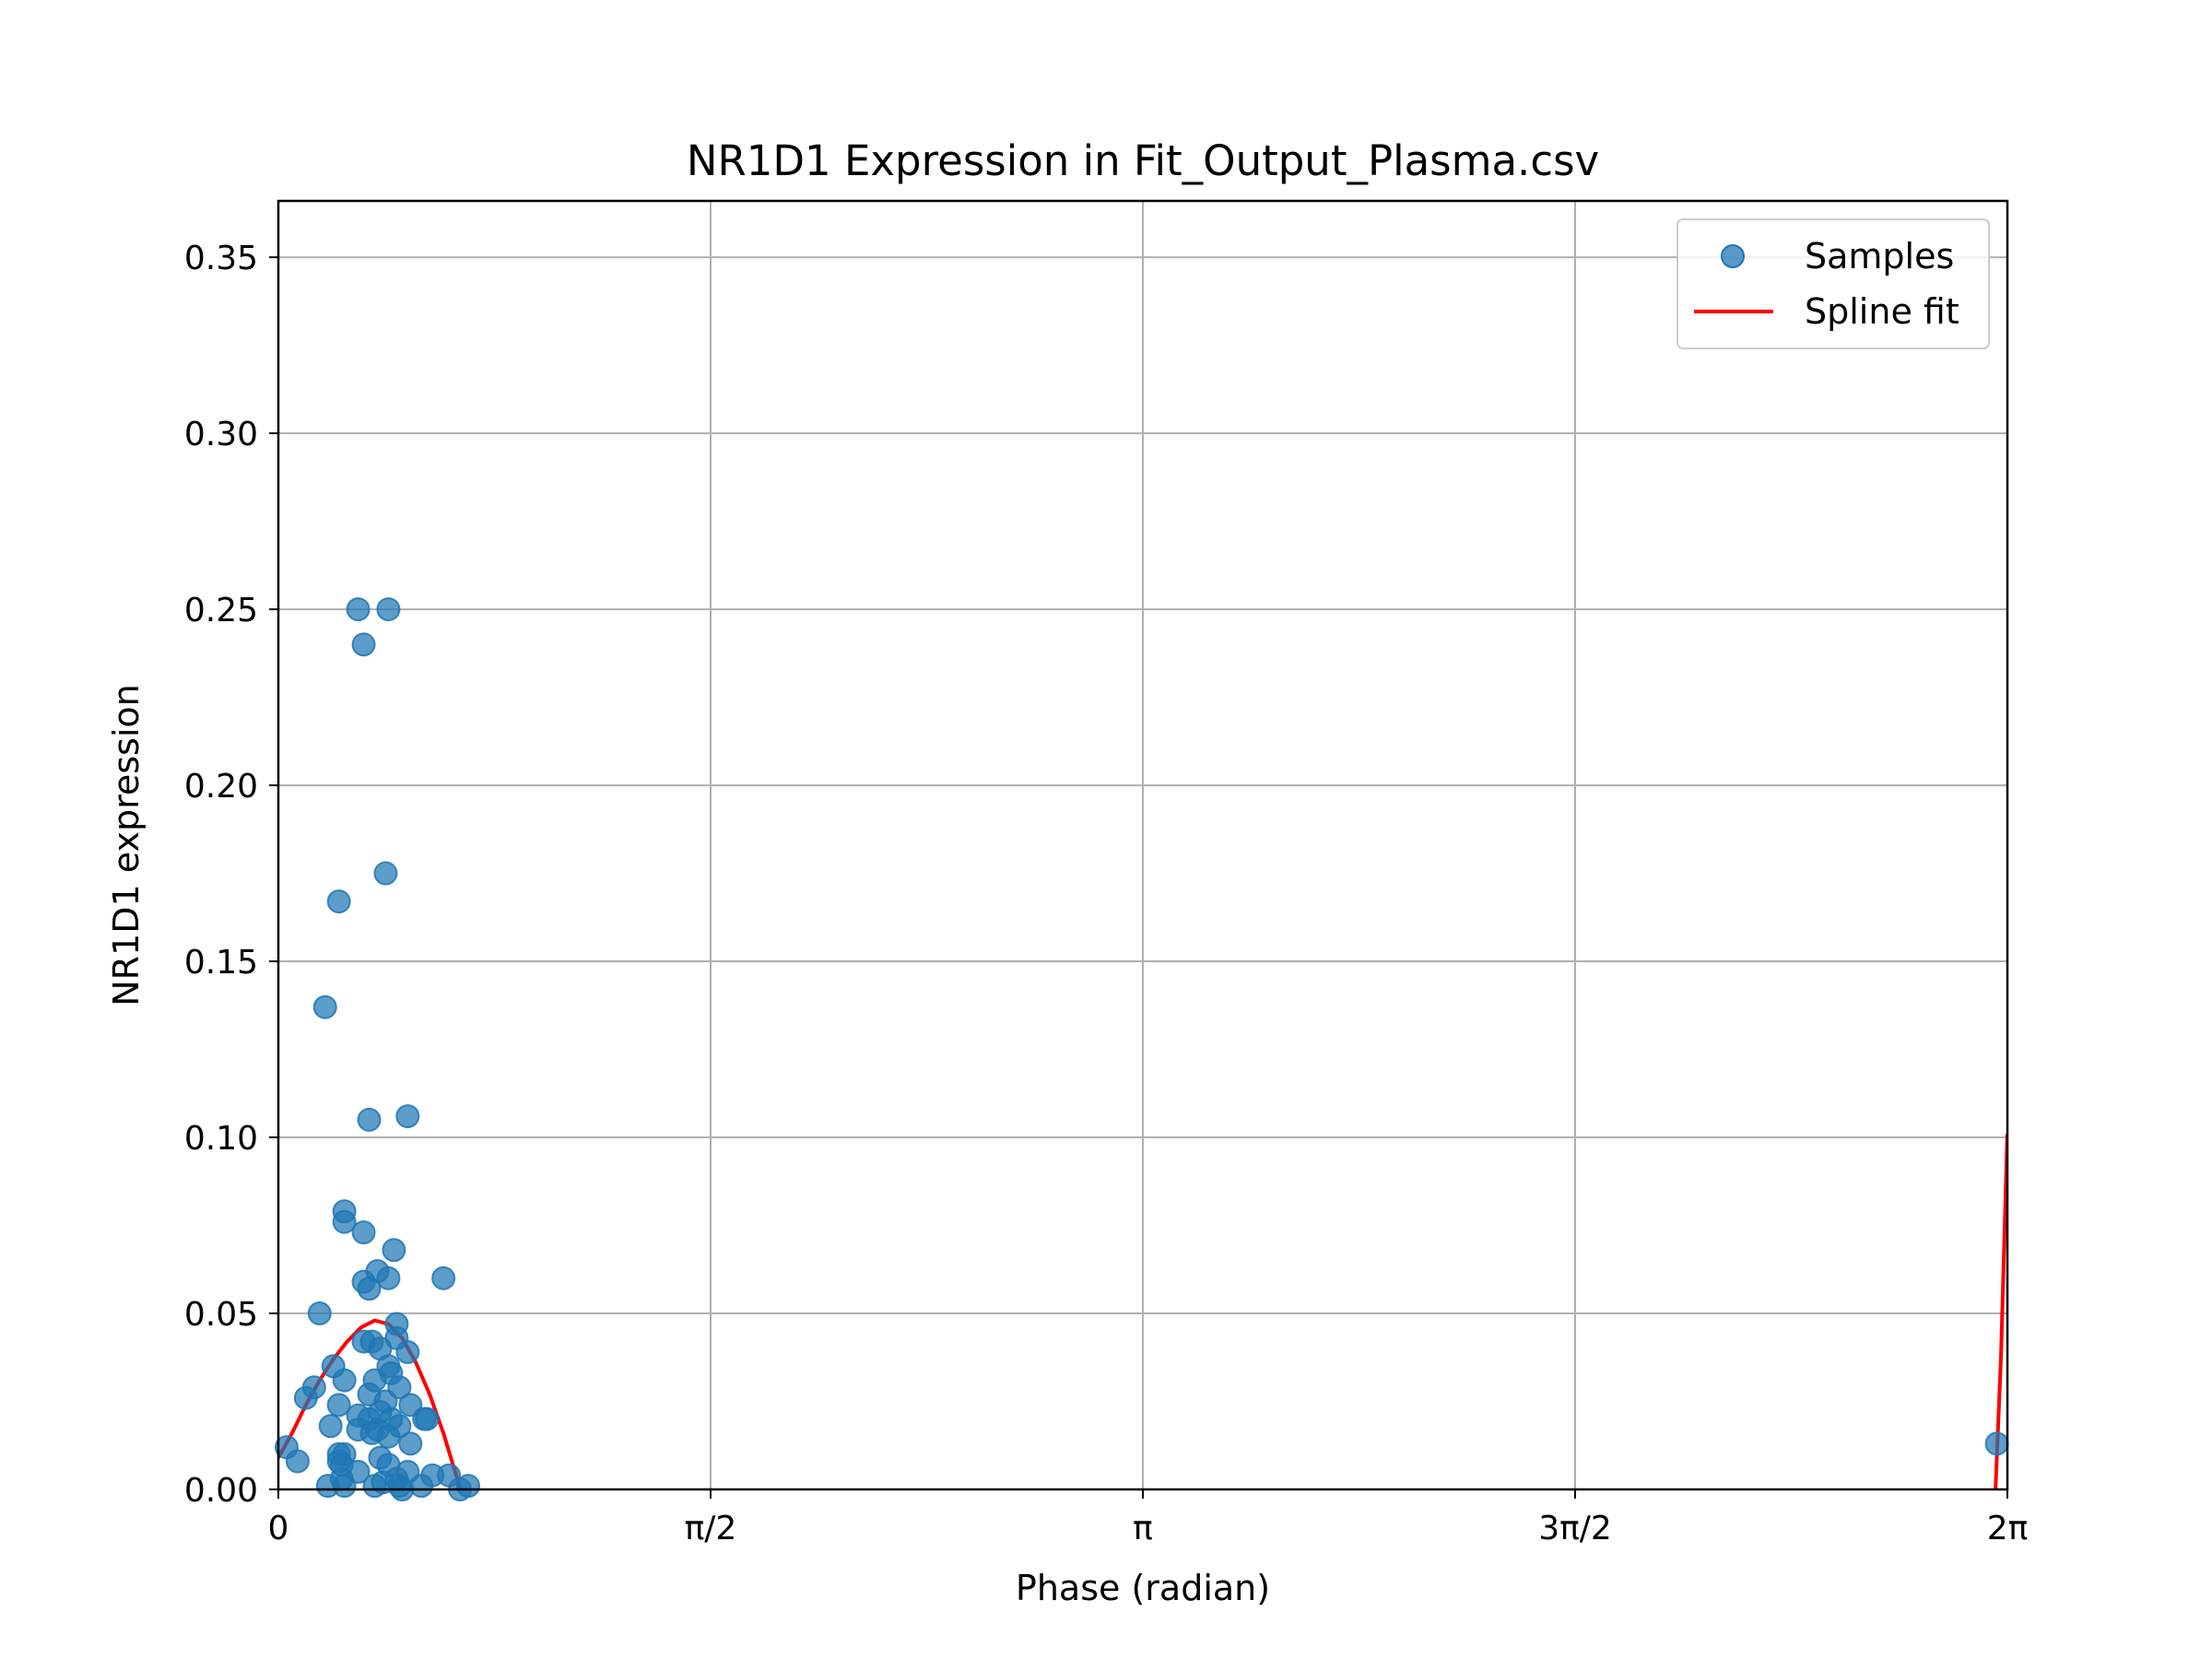 This screenshot has width=2212, height=1659. I want to click on y-tick-label: 0.35, so click(221, 258).